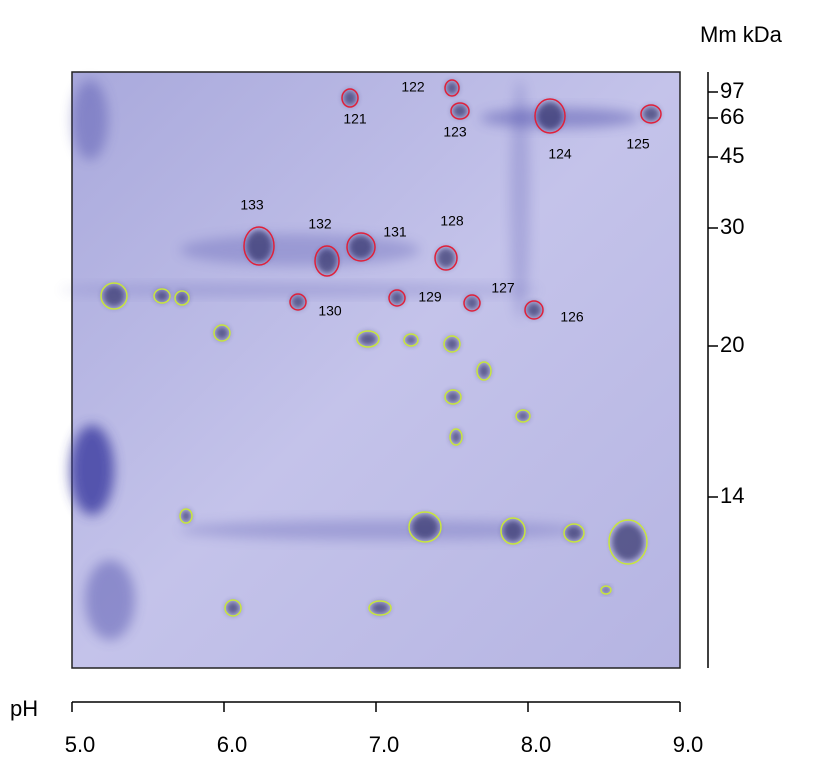 The image size is (828, 763). I want to click on spot-label: 131, so click(395, 232).